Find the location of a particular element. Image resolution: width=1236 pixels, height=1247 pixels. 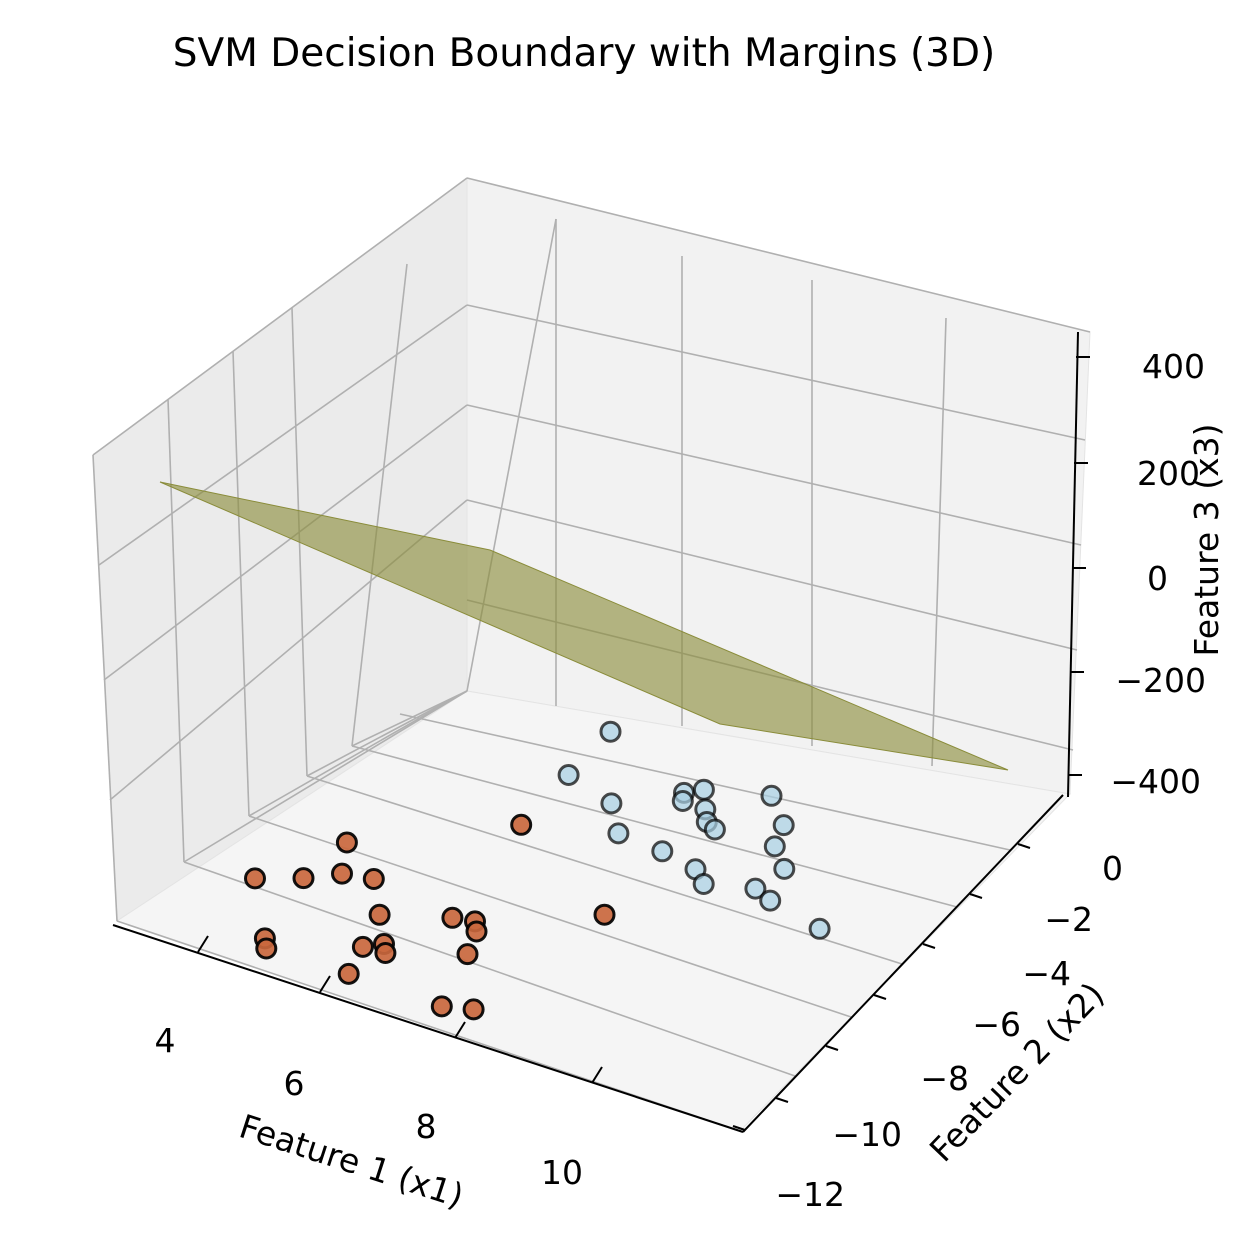

y-tick-label: −2 is located at coordinates (1068, 919).